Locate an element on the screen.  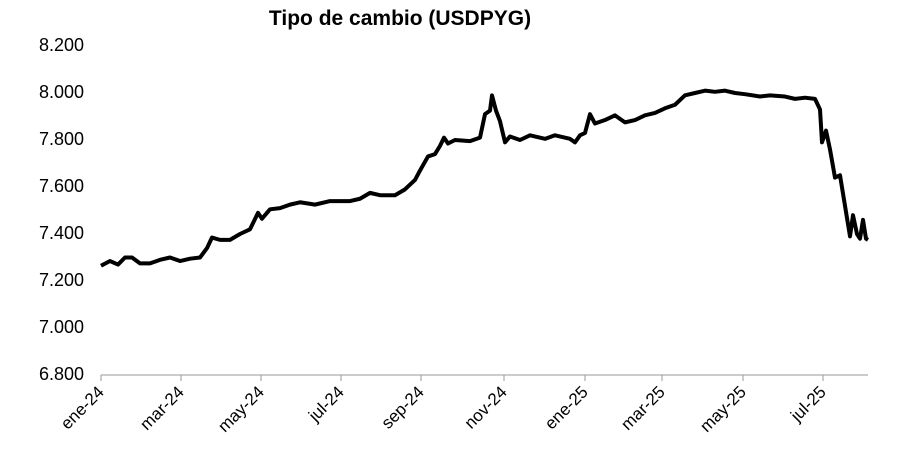
chart-title: Tipo de cambio (USDPYG) is located at coordinates (400, 18).